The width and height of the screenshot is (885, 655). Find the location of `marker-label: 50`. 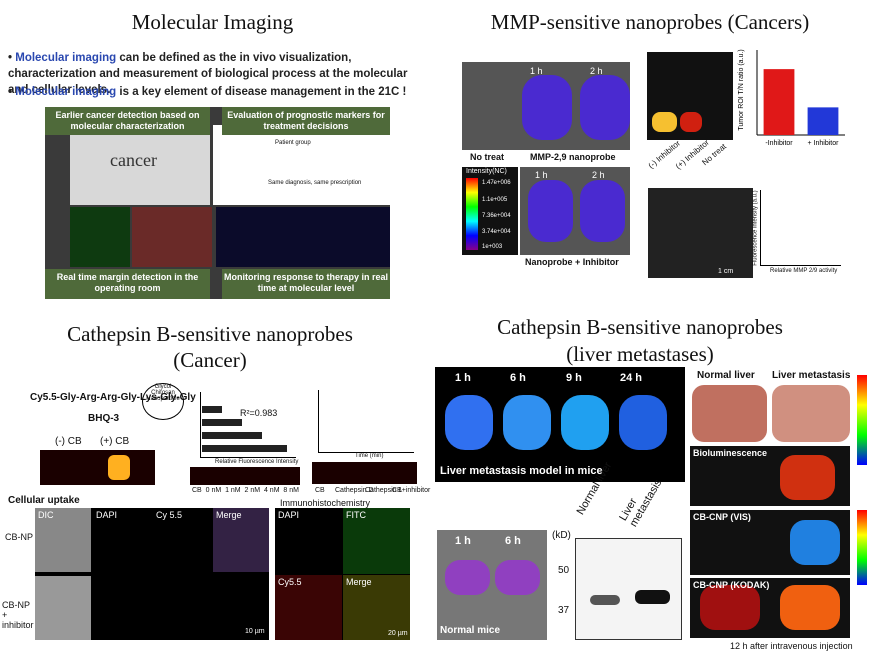

marker-label: 50 is located at coordinates (564, 570).